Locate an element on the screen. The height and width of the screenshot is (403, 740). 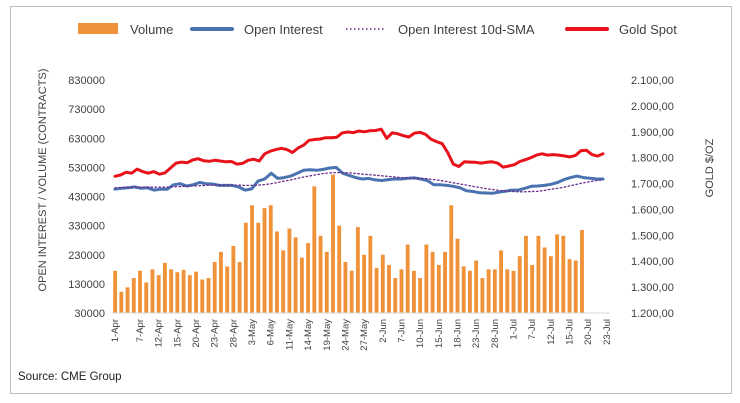
x-tick-label: 27-May is located at coordinates (364, 335).